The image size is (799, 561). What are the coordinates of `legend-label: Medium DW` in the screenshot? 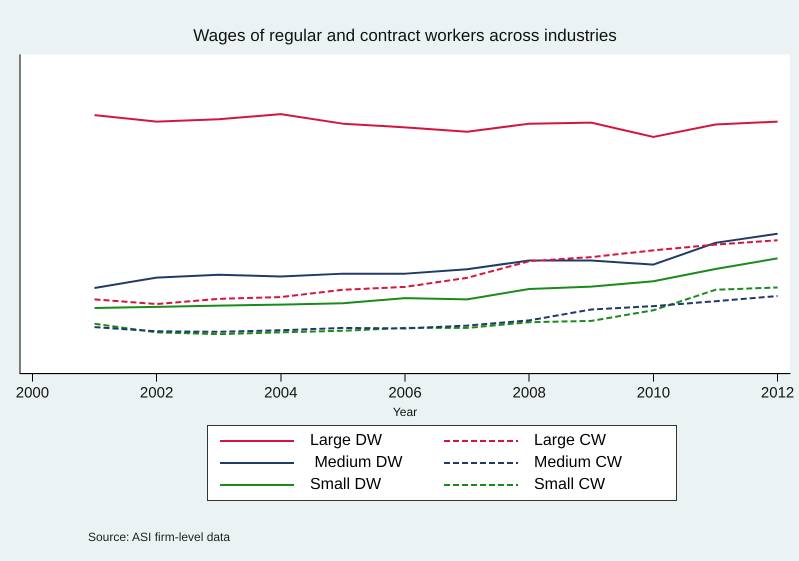 It's located at (357, 463).